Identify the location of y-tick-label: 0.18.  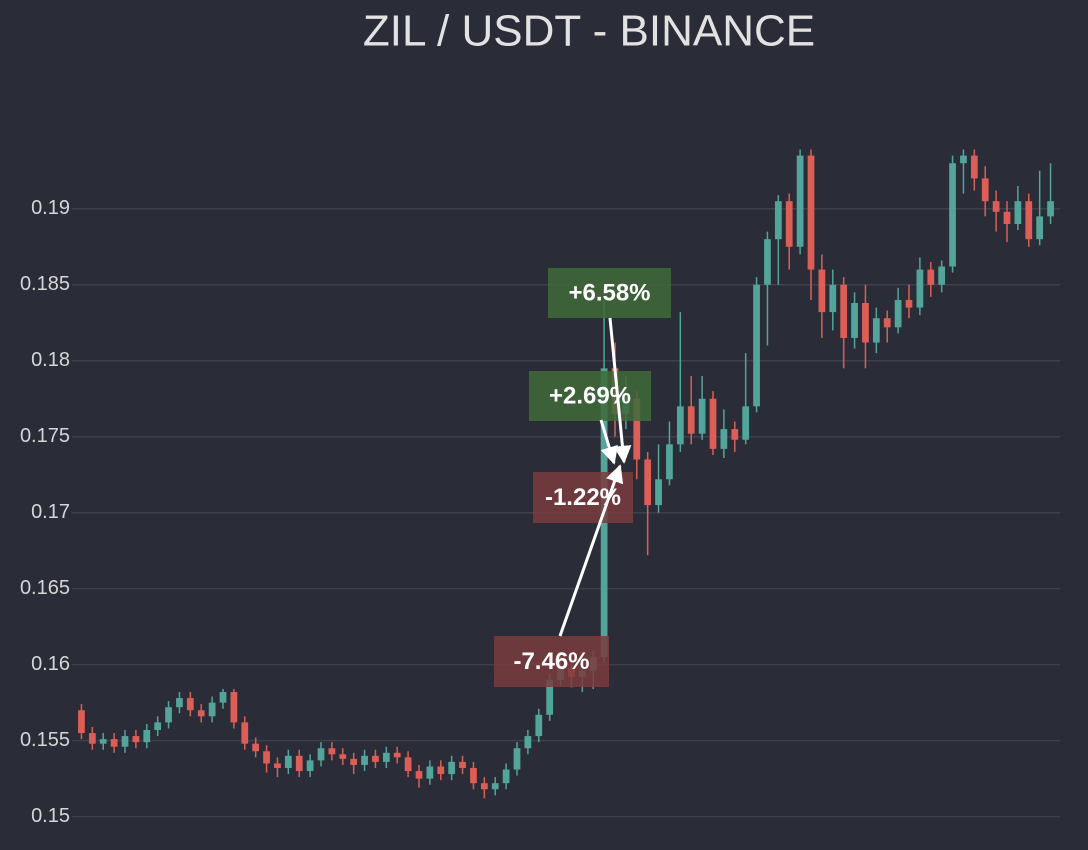
(50, 360).